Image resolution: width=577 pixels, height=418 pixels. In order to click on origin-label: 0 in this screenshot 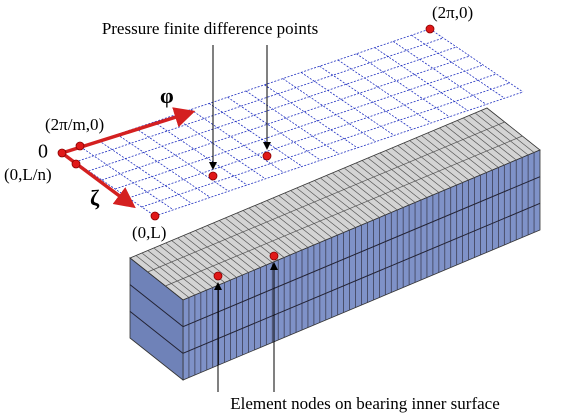, I will do `click(43, 152)`.